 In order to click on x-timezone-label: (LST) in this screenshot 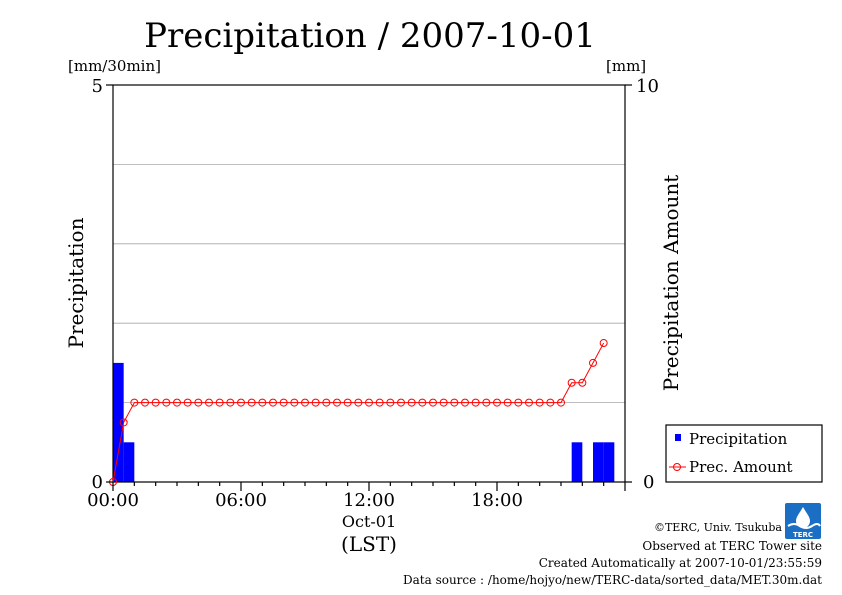, I will do `click(369, 544)`.